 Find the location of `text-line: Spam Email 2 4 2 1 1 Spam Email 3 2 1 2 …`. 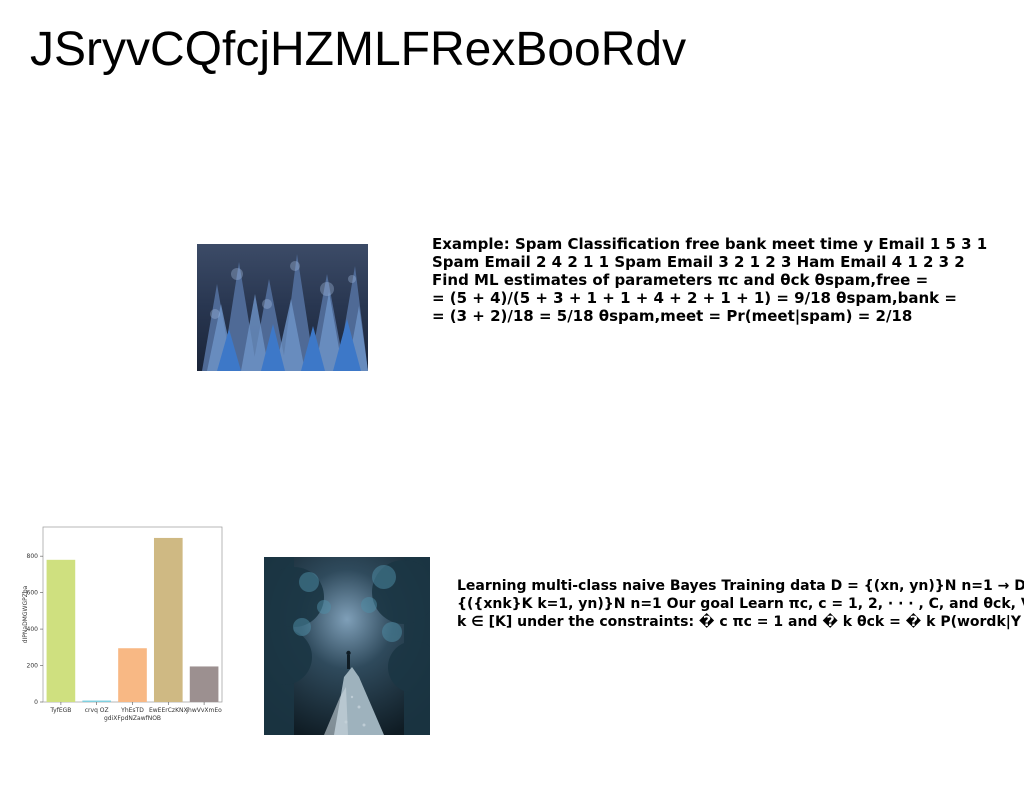

text-line: Spam Email 2 4 2 1 1 Spam Email 3 2 1 2 … is located at coordinates (698, 262).